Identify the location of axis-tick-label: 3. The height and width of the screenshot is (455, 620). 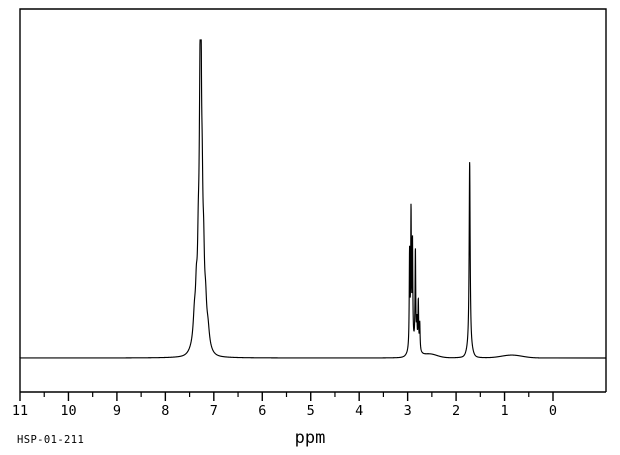
(408, 411).